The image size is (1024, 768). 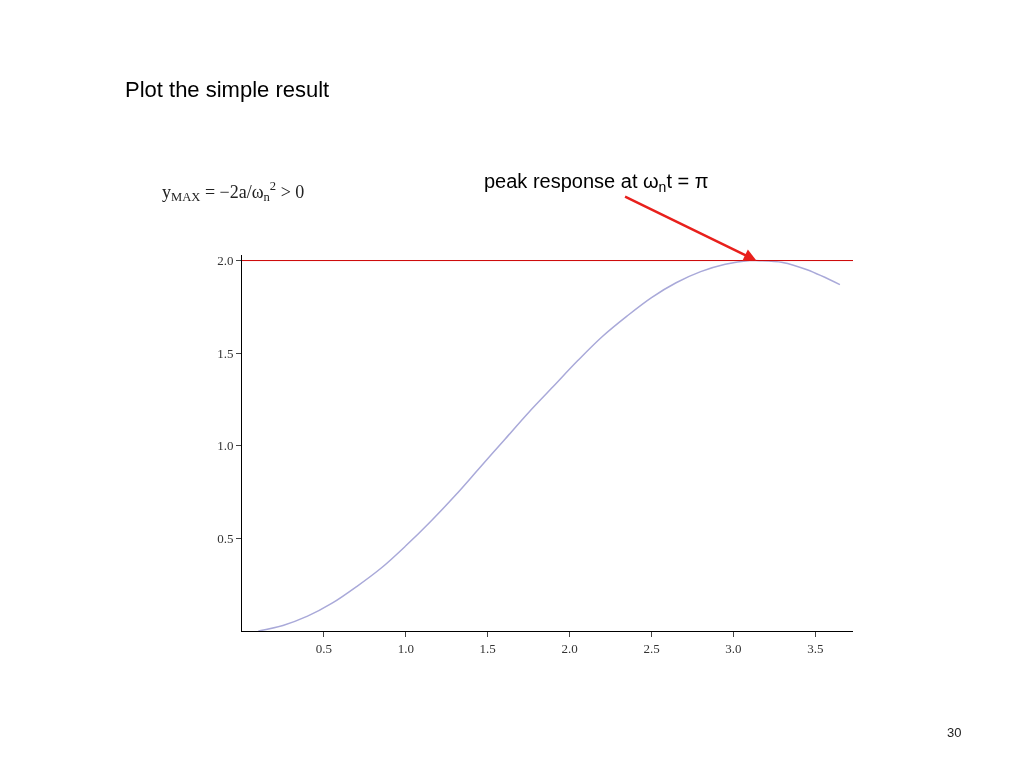 I want to click on x-tick-label: 2.5, so click(x=651, y=648).